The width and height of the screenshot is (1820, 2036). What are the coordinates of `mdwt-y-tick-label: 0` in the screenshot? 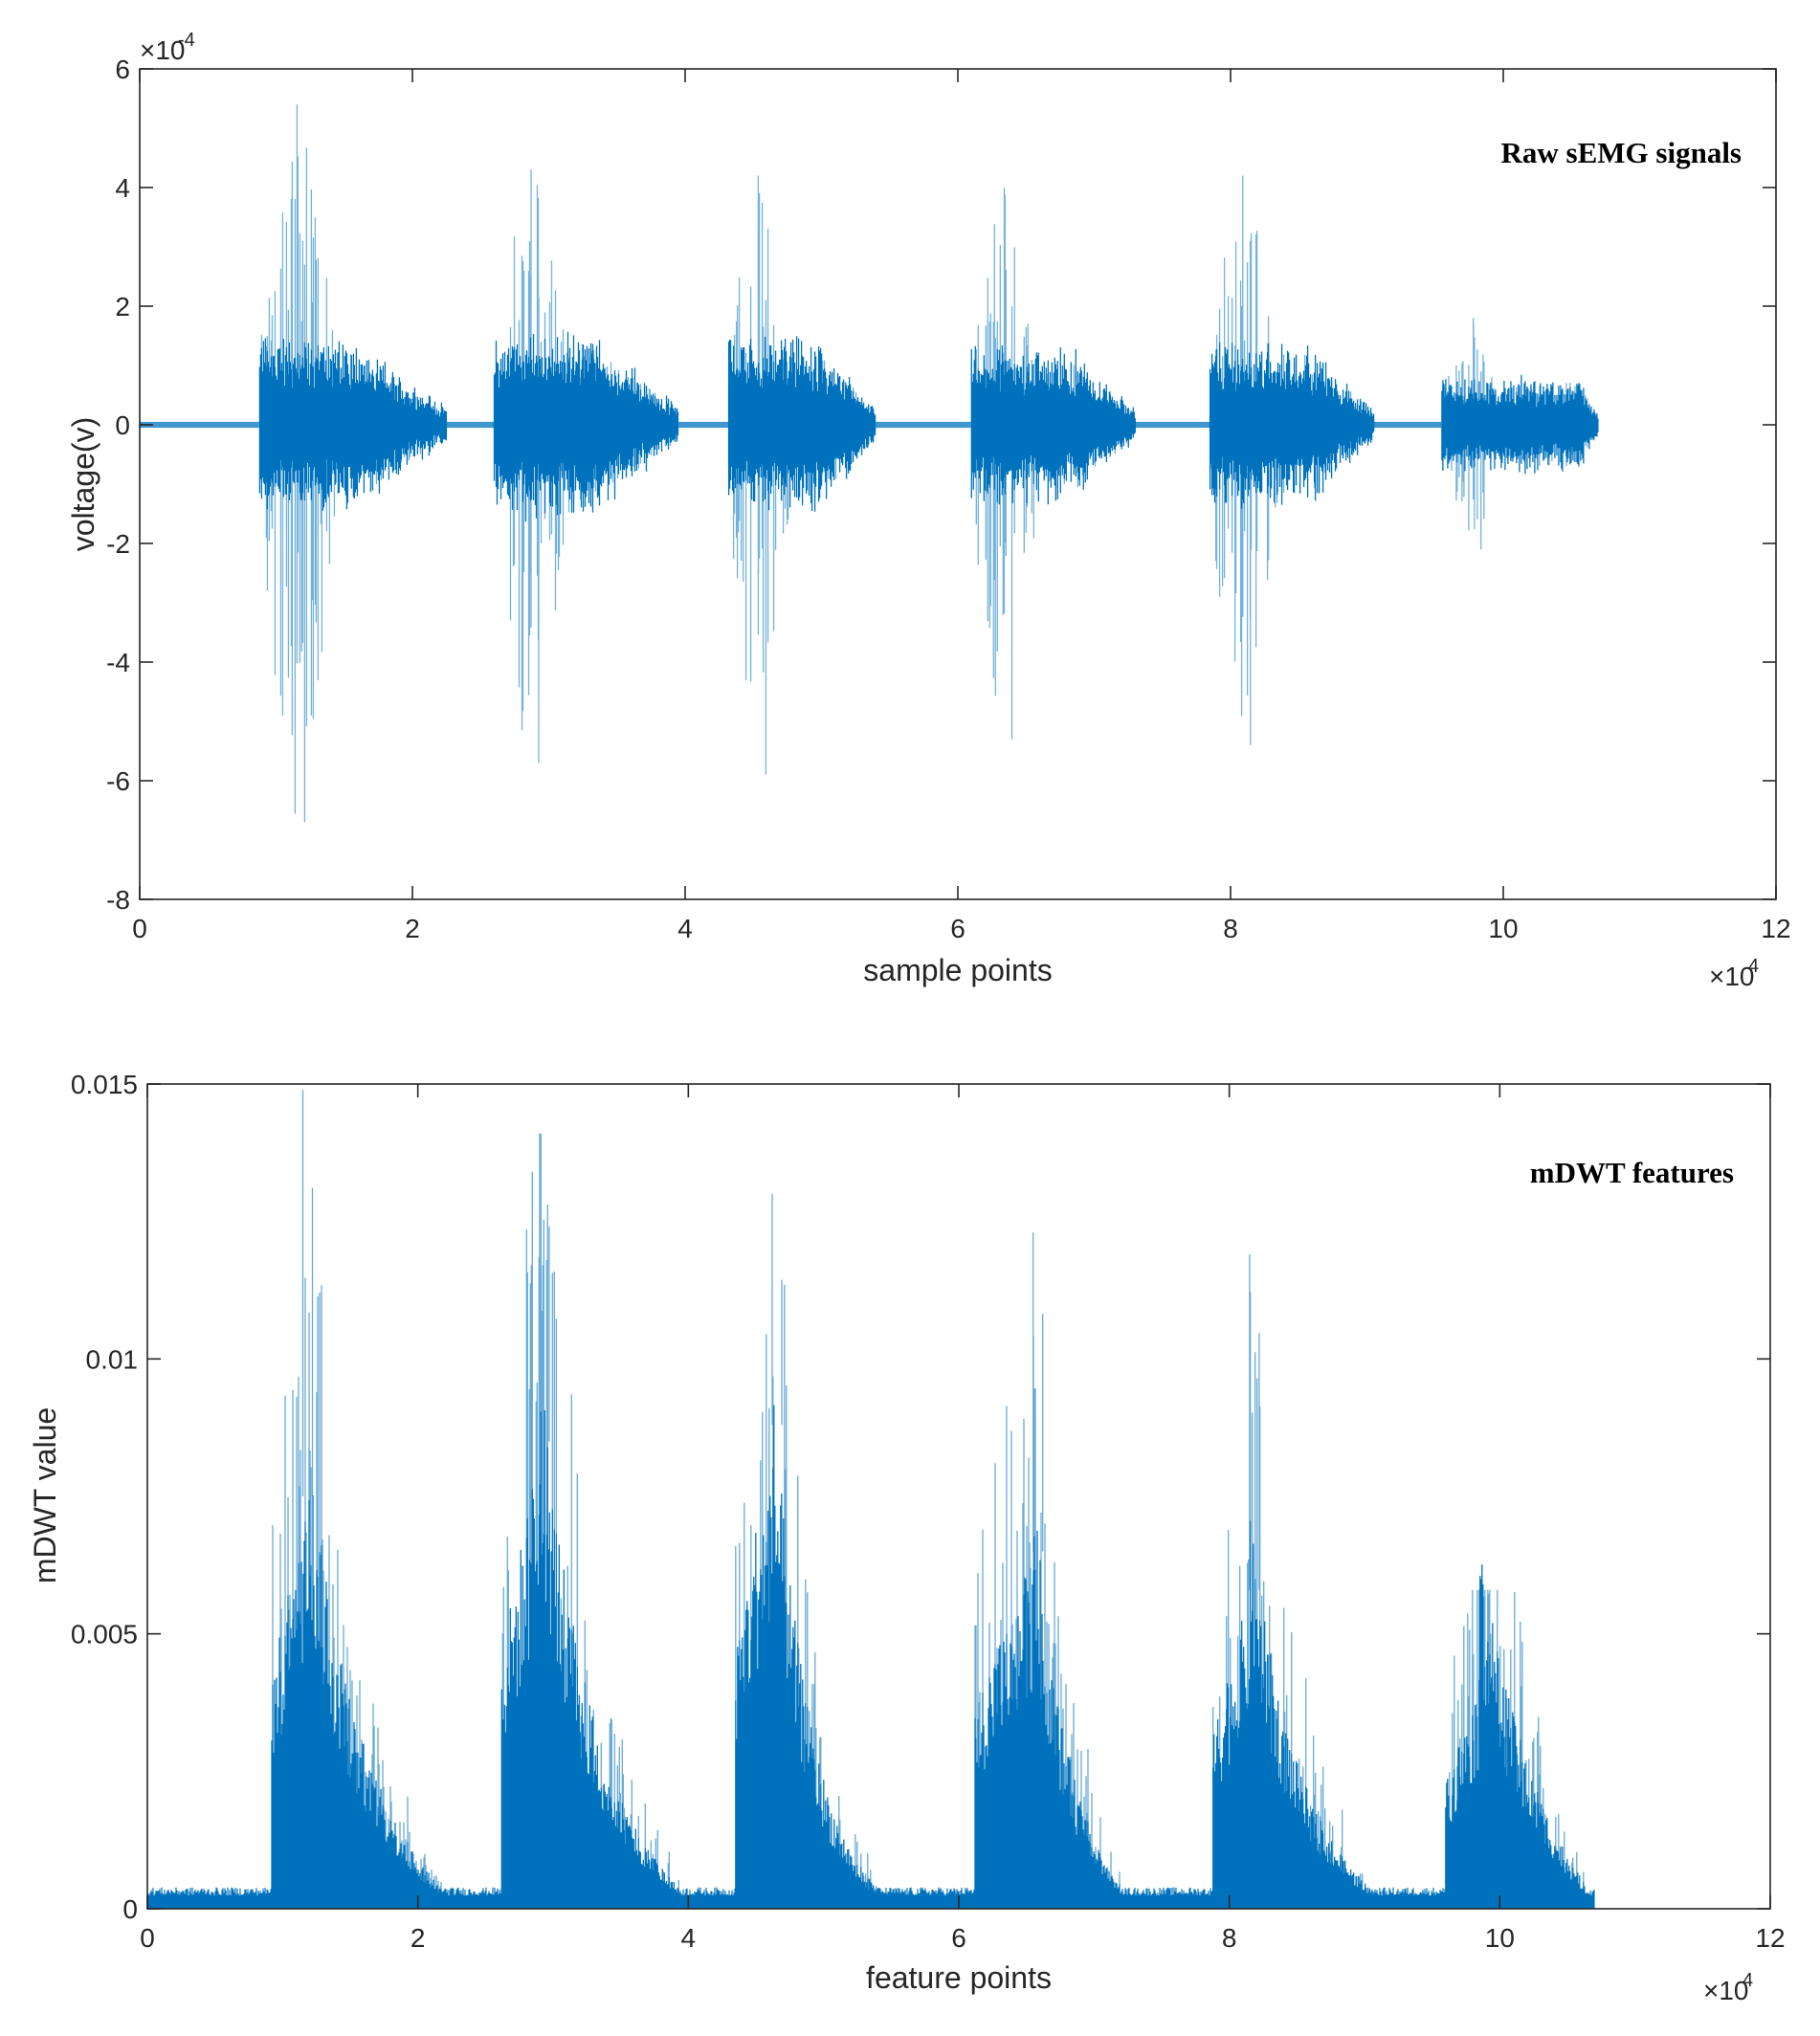 It's located at (130, 1909).